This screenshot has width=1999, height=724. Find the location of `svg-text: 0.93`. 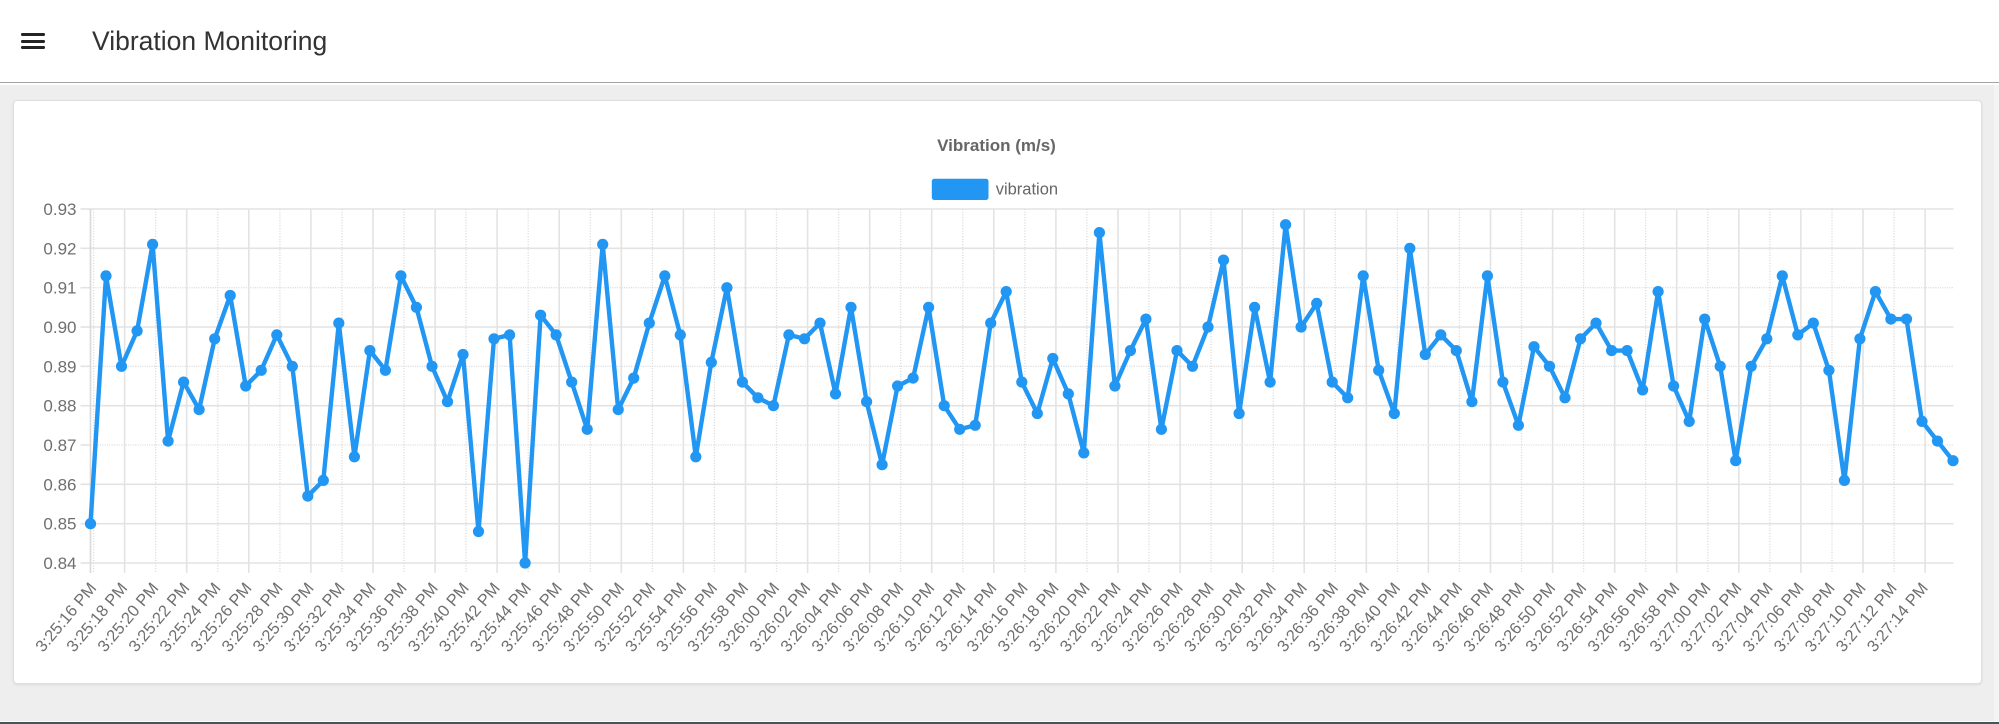

svg-text: 0.93 is located at coordinates (59, 209).